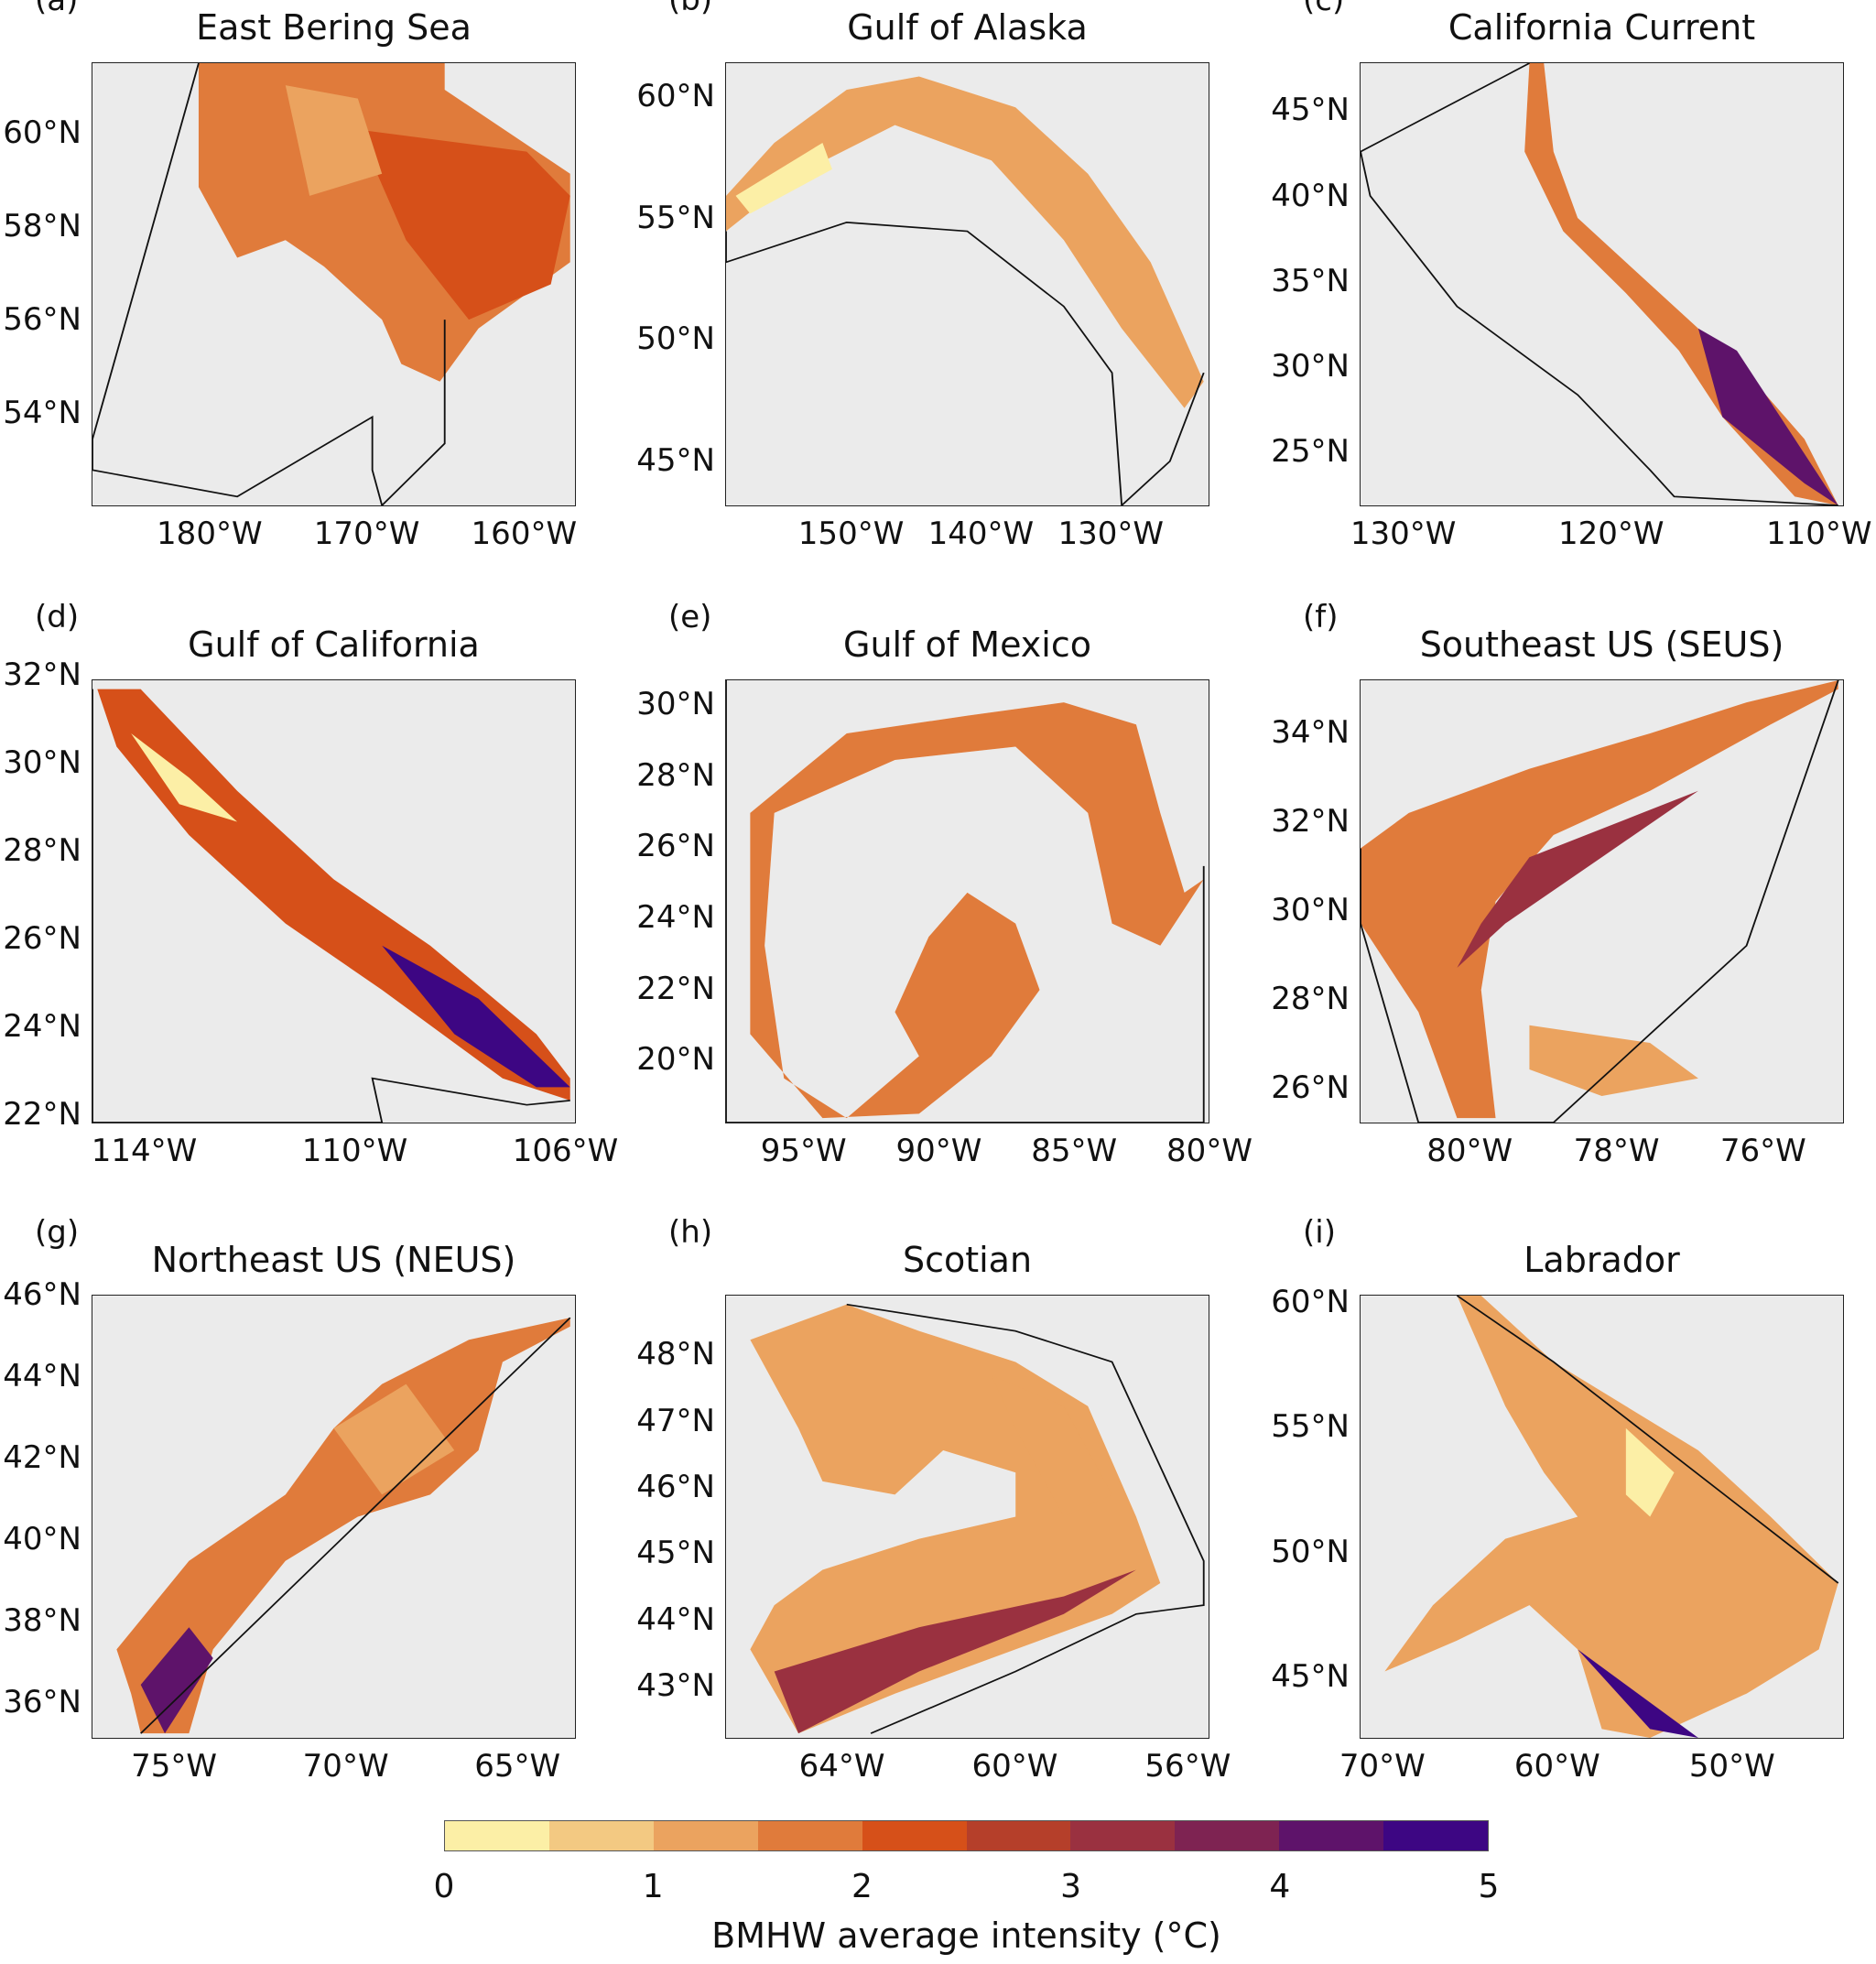 This screenshot has height=1964, width=1876. I want to click on x-tick-label: 150°W, so click(851, 534).